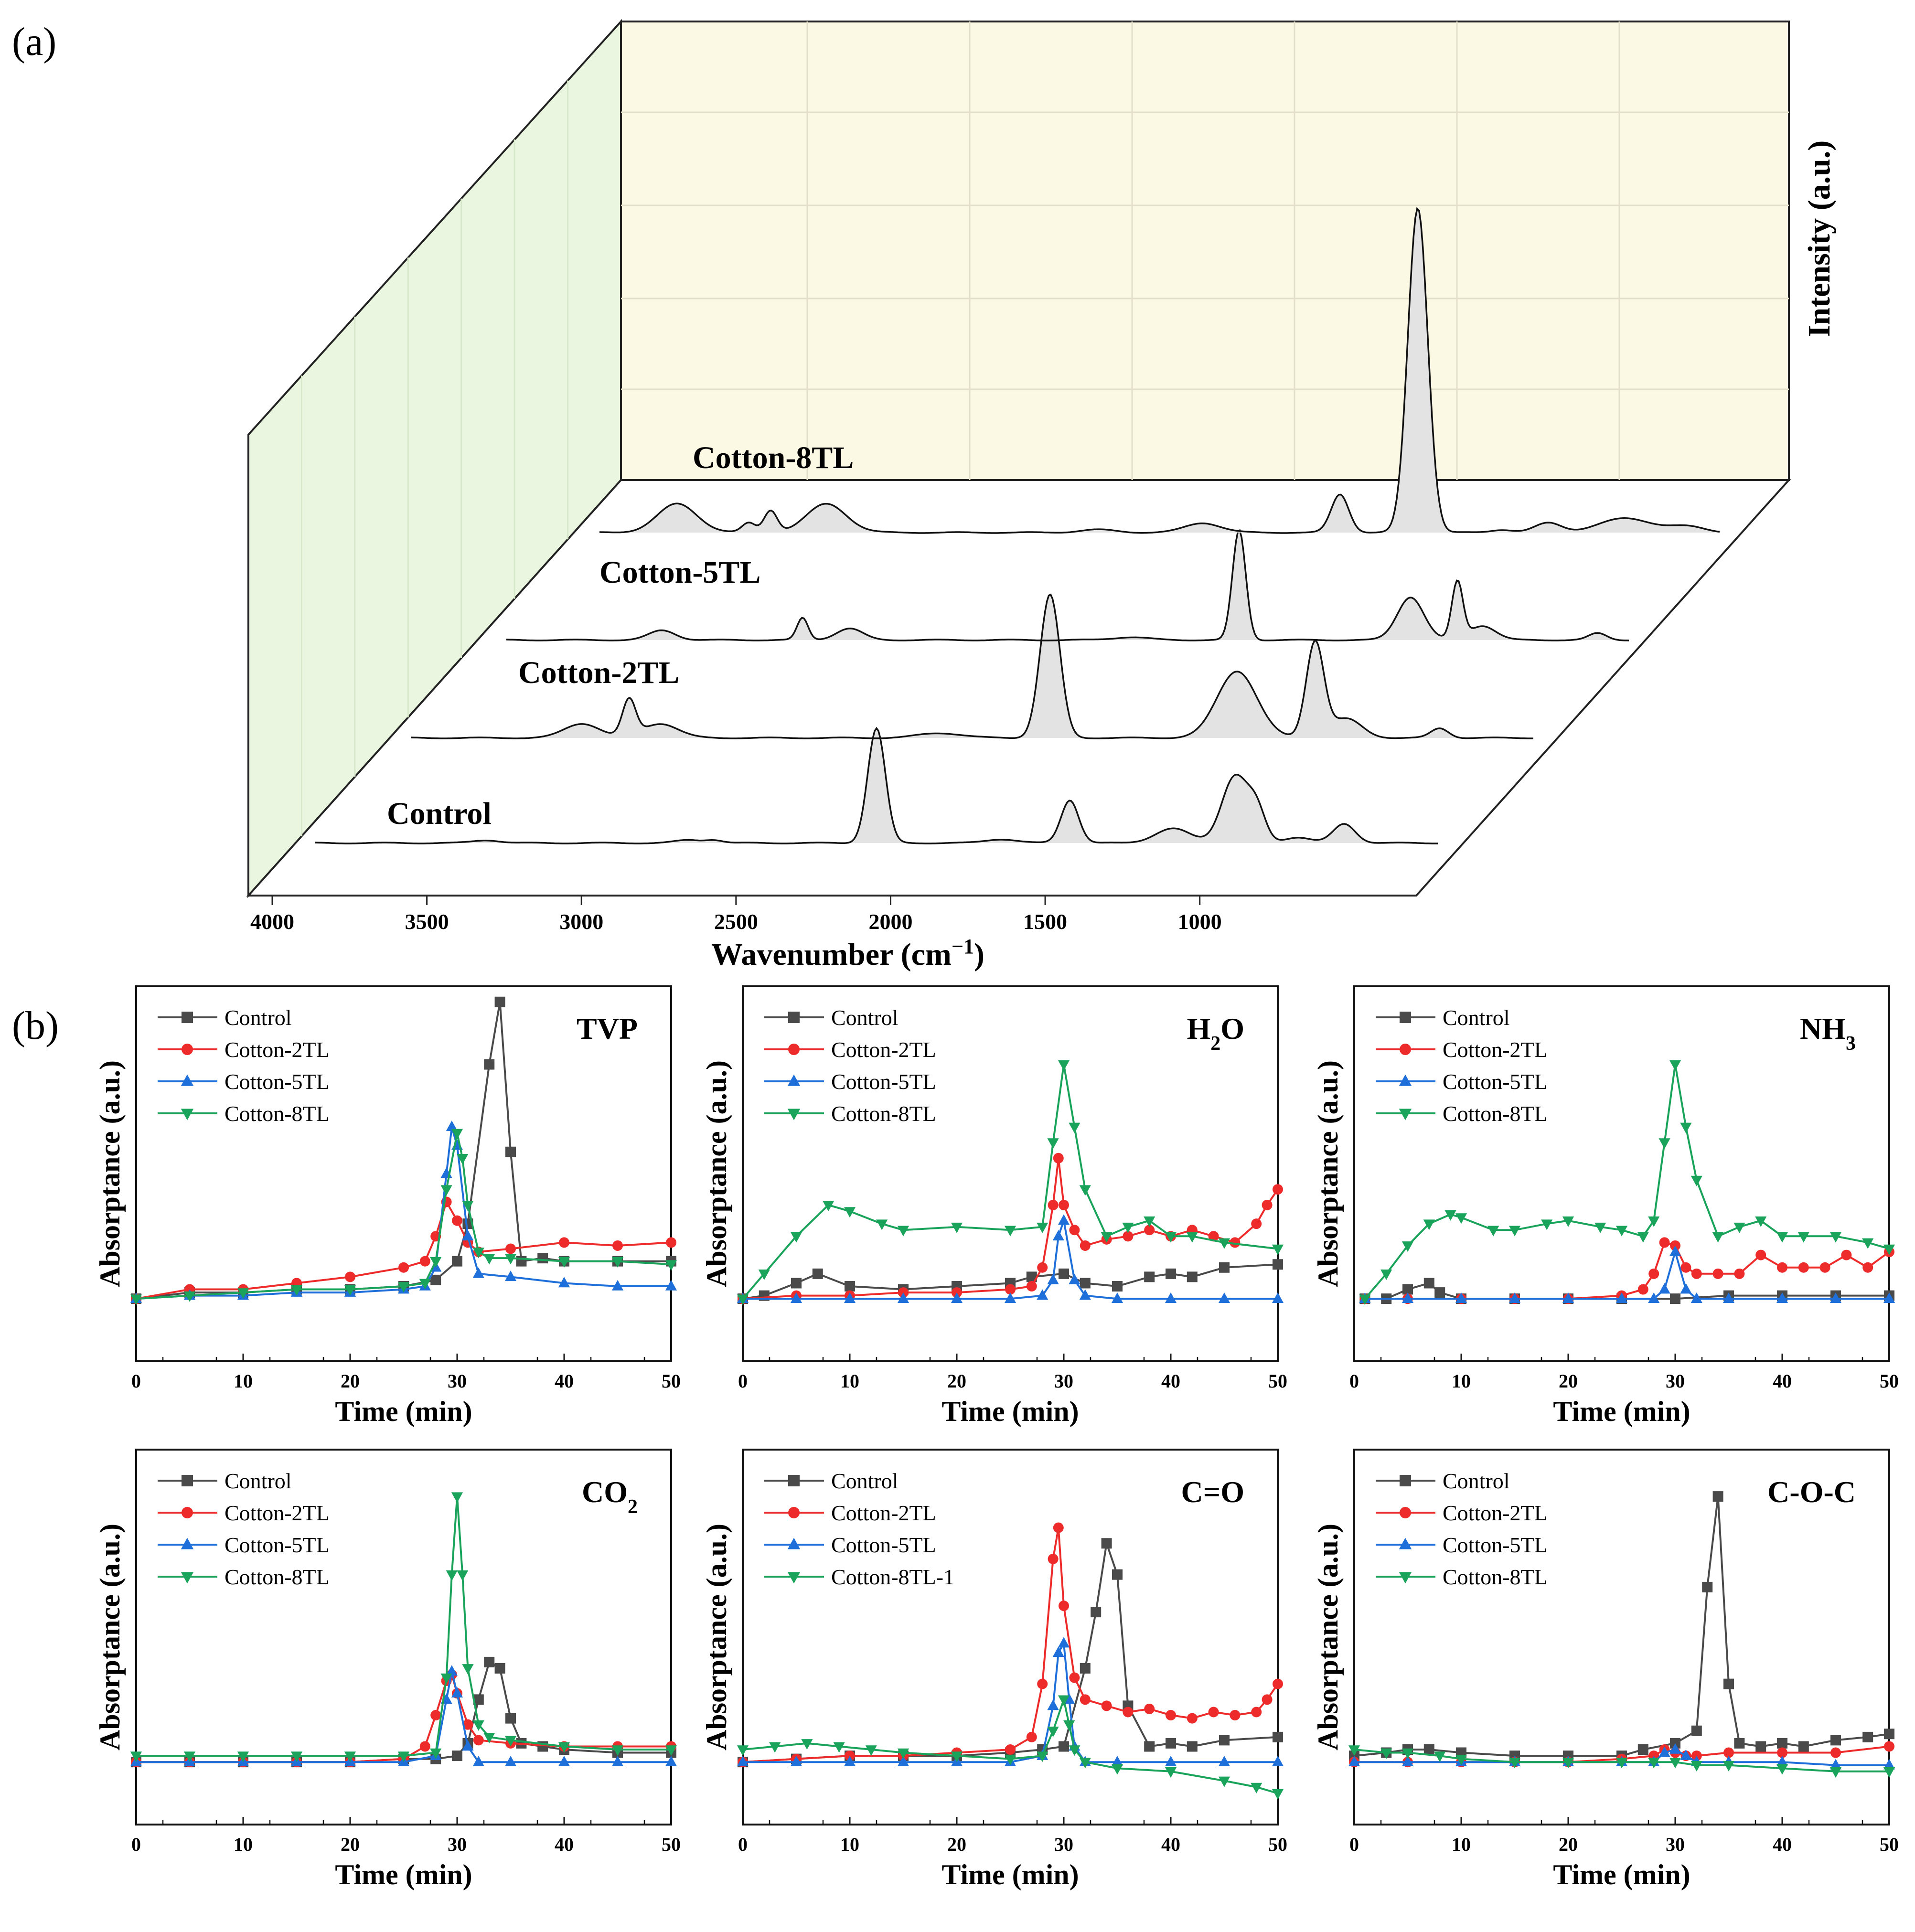  What do you see at coordinates (403, 1173) in the screenshot?
I see `chart-frame` at bounding box center [403, 1173].